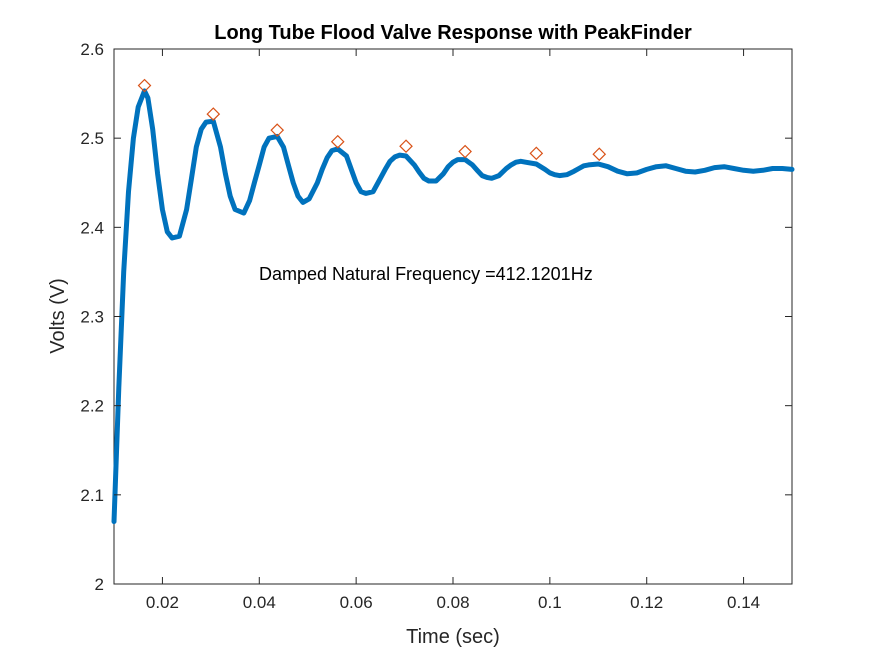  Describe the element at coordinates (162, 602) in the screenshot. I see `x-tick-label: 0.02` at that location.